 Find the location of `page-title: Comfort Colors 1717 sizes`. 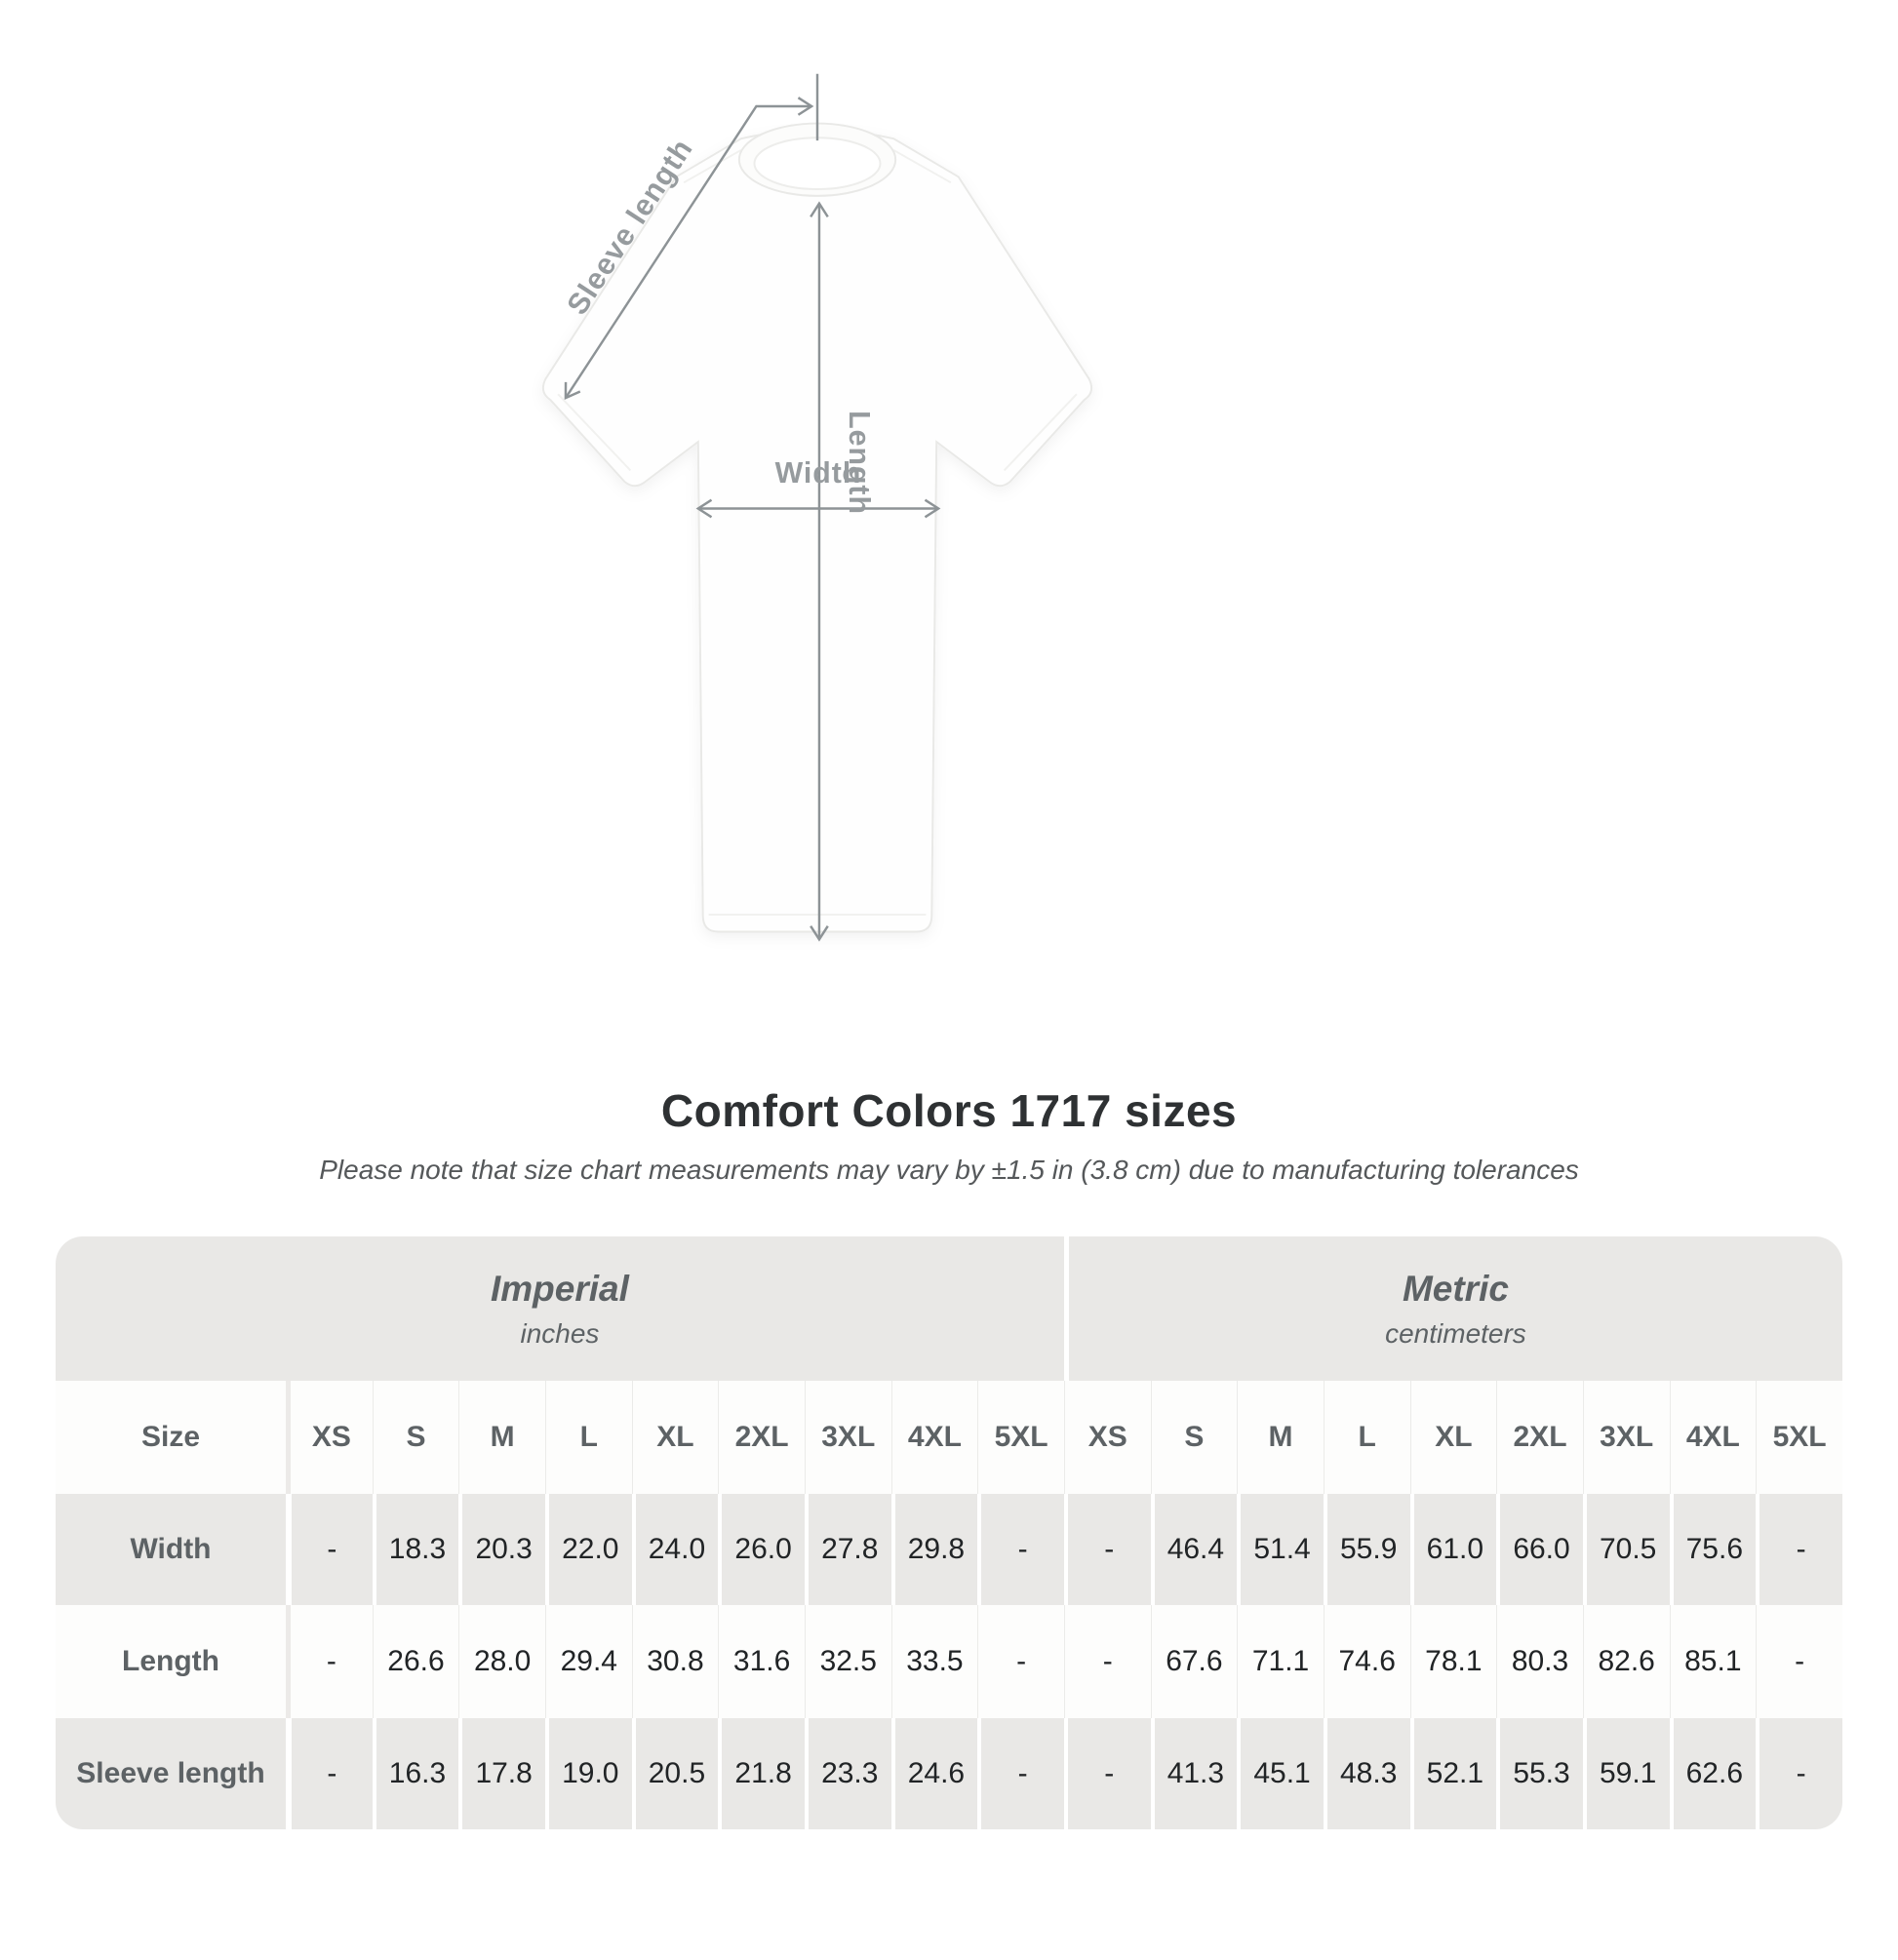

page-title: Comfort Colors 1717 sizes is located at coordinates (949, 1110).